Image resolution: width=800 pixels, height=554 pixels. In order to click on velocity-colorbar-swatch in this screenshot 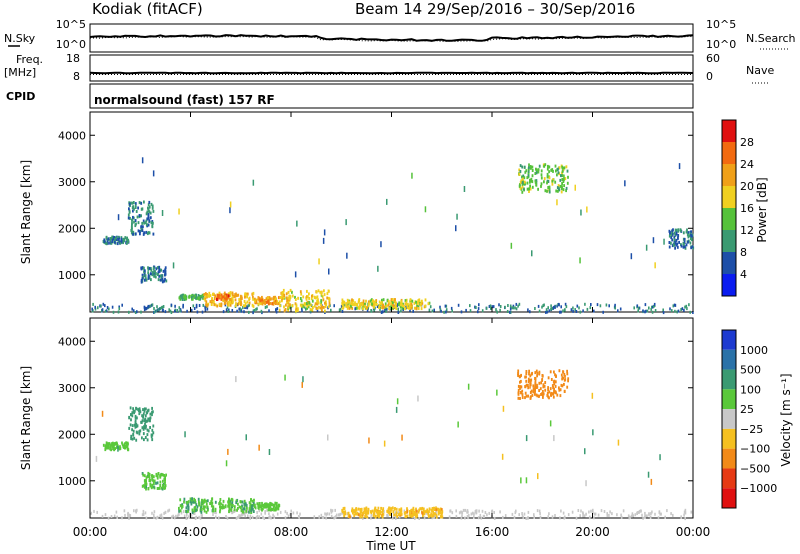, I will do `click(729, 498)`.